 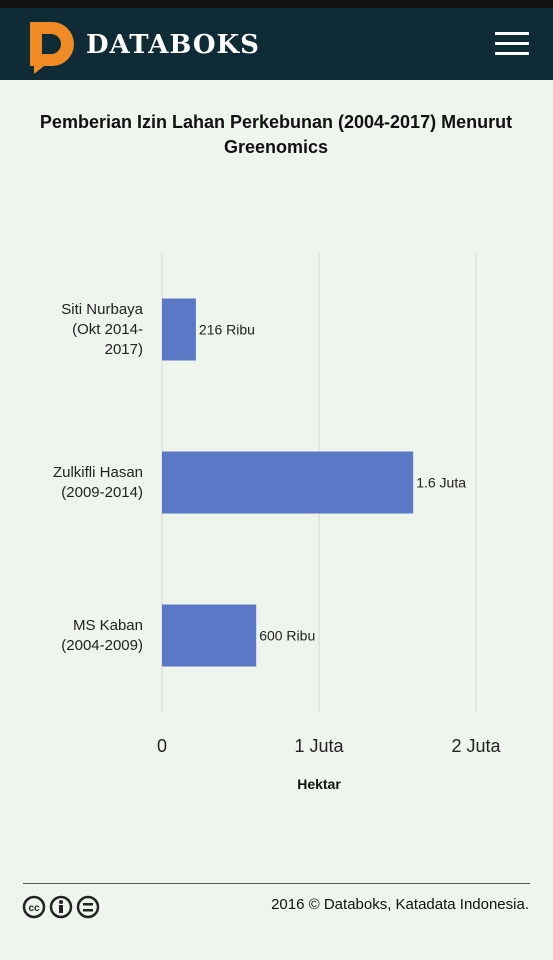 I want to click on y-tick-label: MS Kaban (2004-2009), so click(x=102, y=635).